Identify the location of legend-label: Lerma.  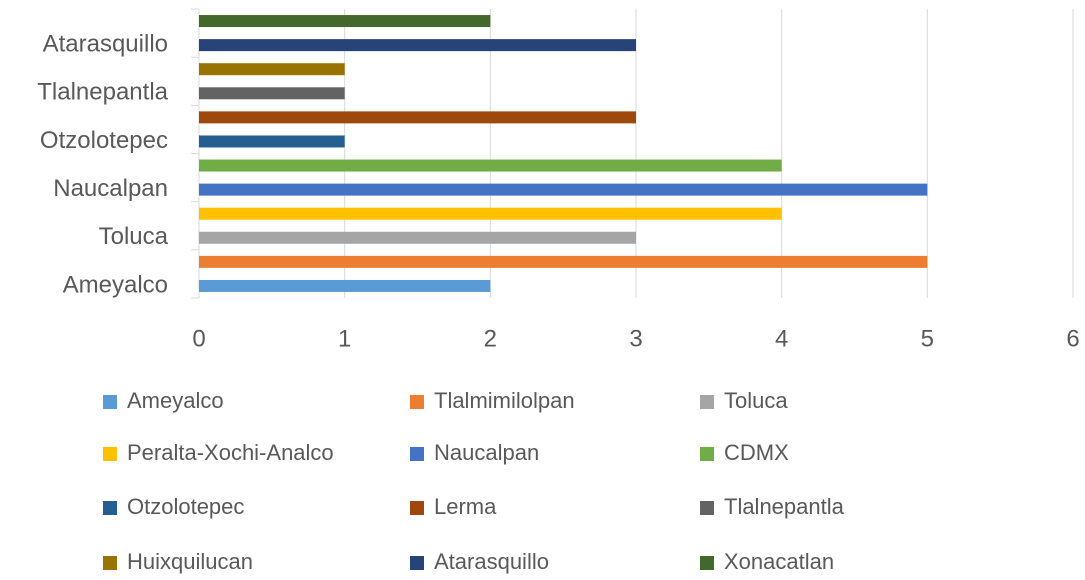
(465, 506).